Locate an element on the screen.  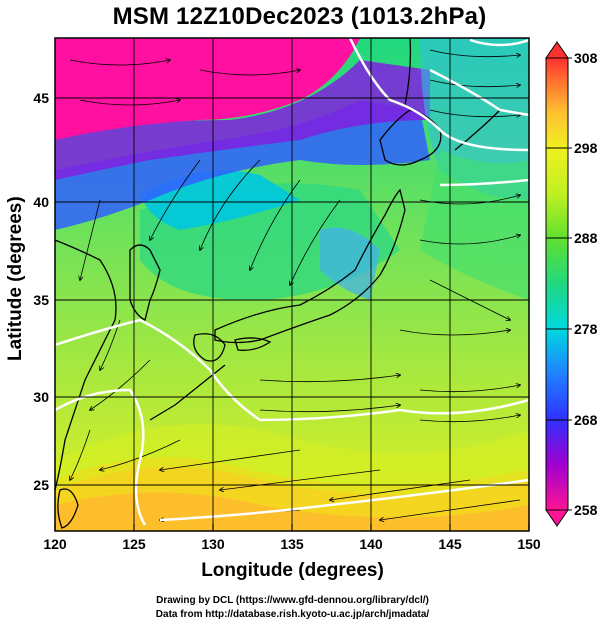
y-tick-label: 35 is located at coordinates (41, 300).